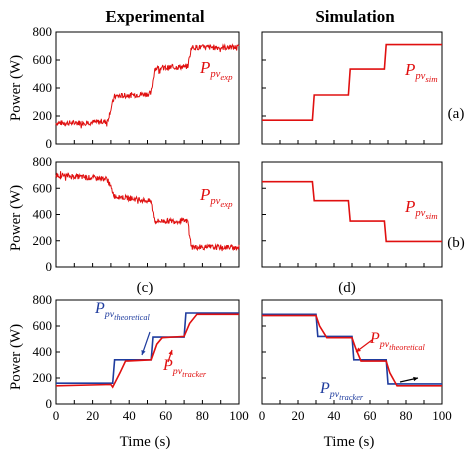  Describe the element at coordinates (147, 348) in the screenshot. I see `series-line-theoretical` at that location.